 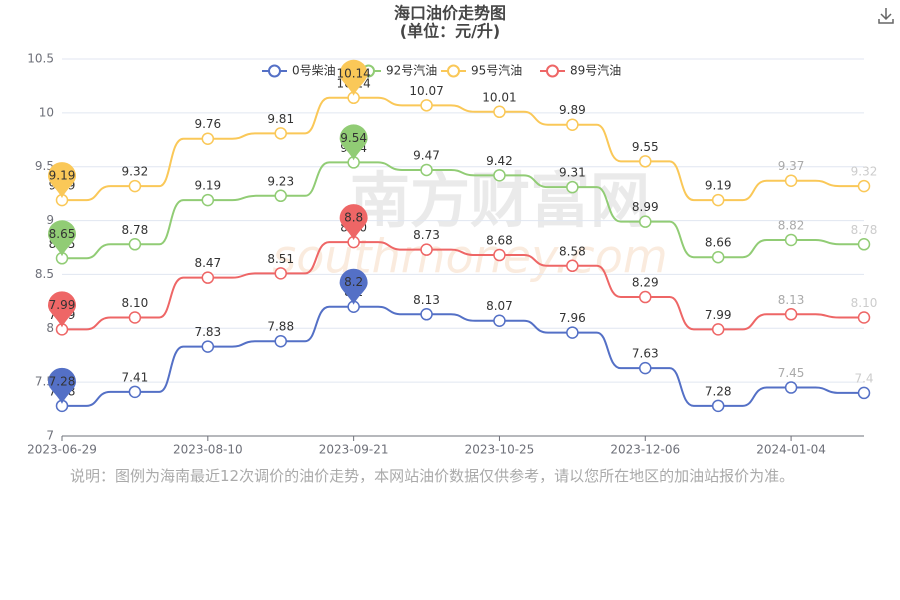 What do you see at coordinates (135, 303) in the screenshot?
I see `data-label: 8.10` at bounding box center [135, 303].